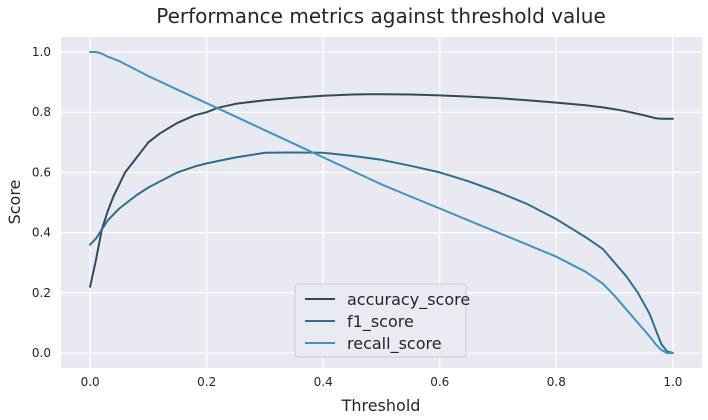 Image resolution: width=708 pixels, height=420 pixels. I want to click on y-tick-label: 0.4, so click(41, 233).